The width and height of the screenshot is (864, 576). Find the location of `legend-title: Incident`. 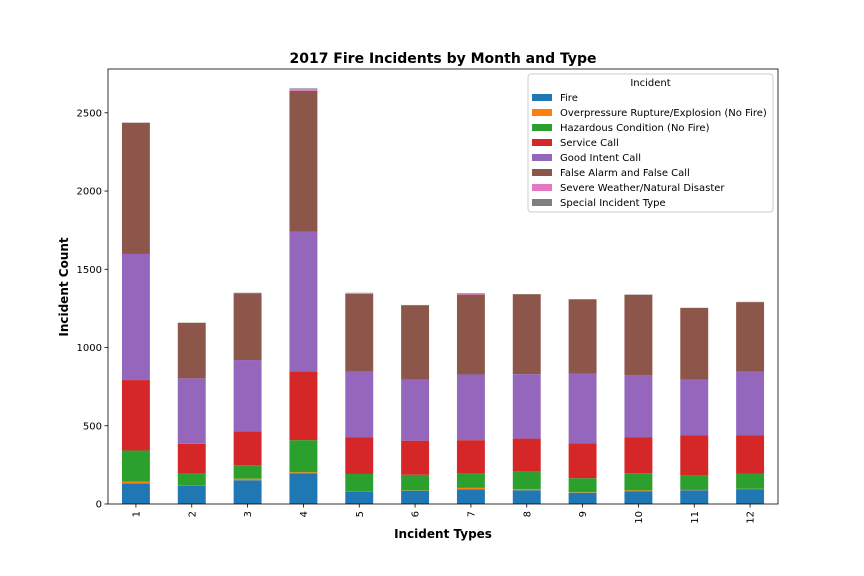

legend-title: Incident is located at coordinates (650, 83).